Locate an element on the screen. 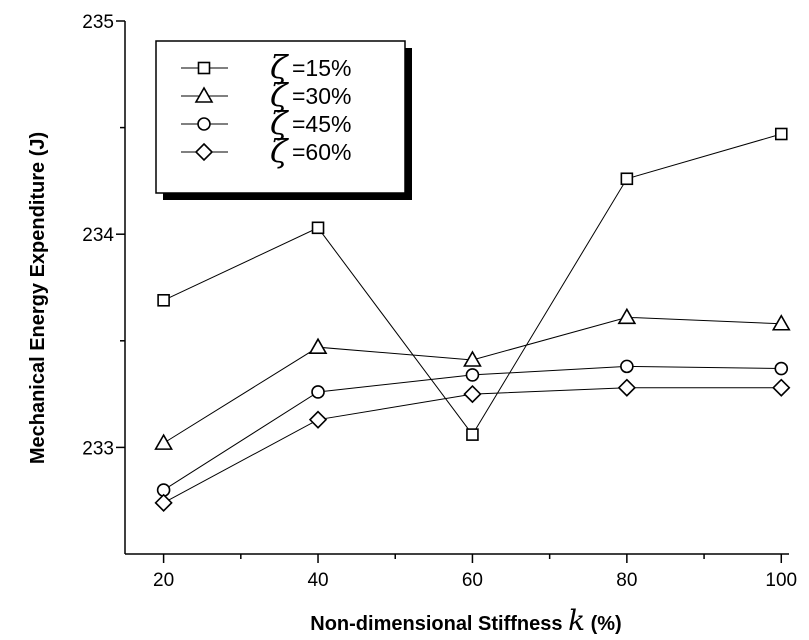 This screenshot has height=640, width=809. series-line-diamond is located at coordinates (472, 445).